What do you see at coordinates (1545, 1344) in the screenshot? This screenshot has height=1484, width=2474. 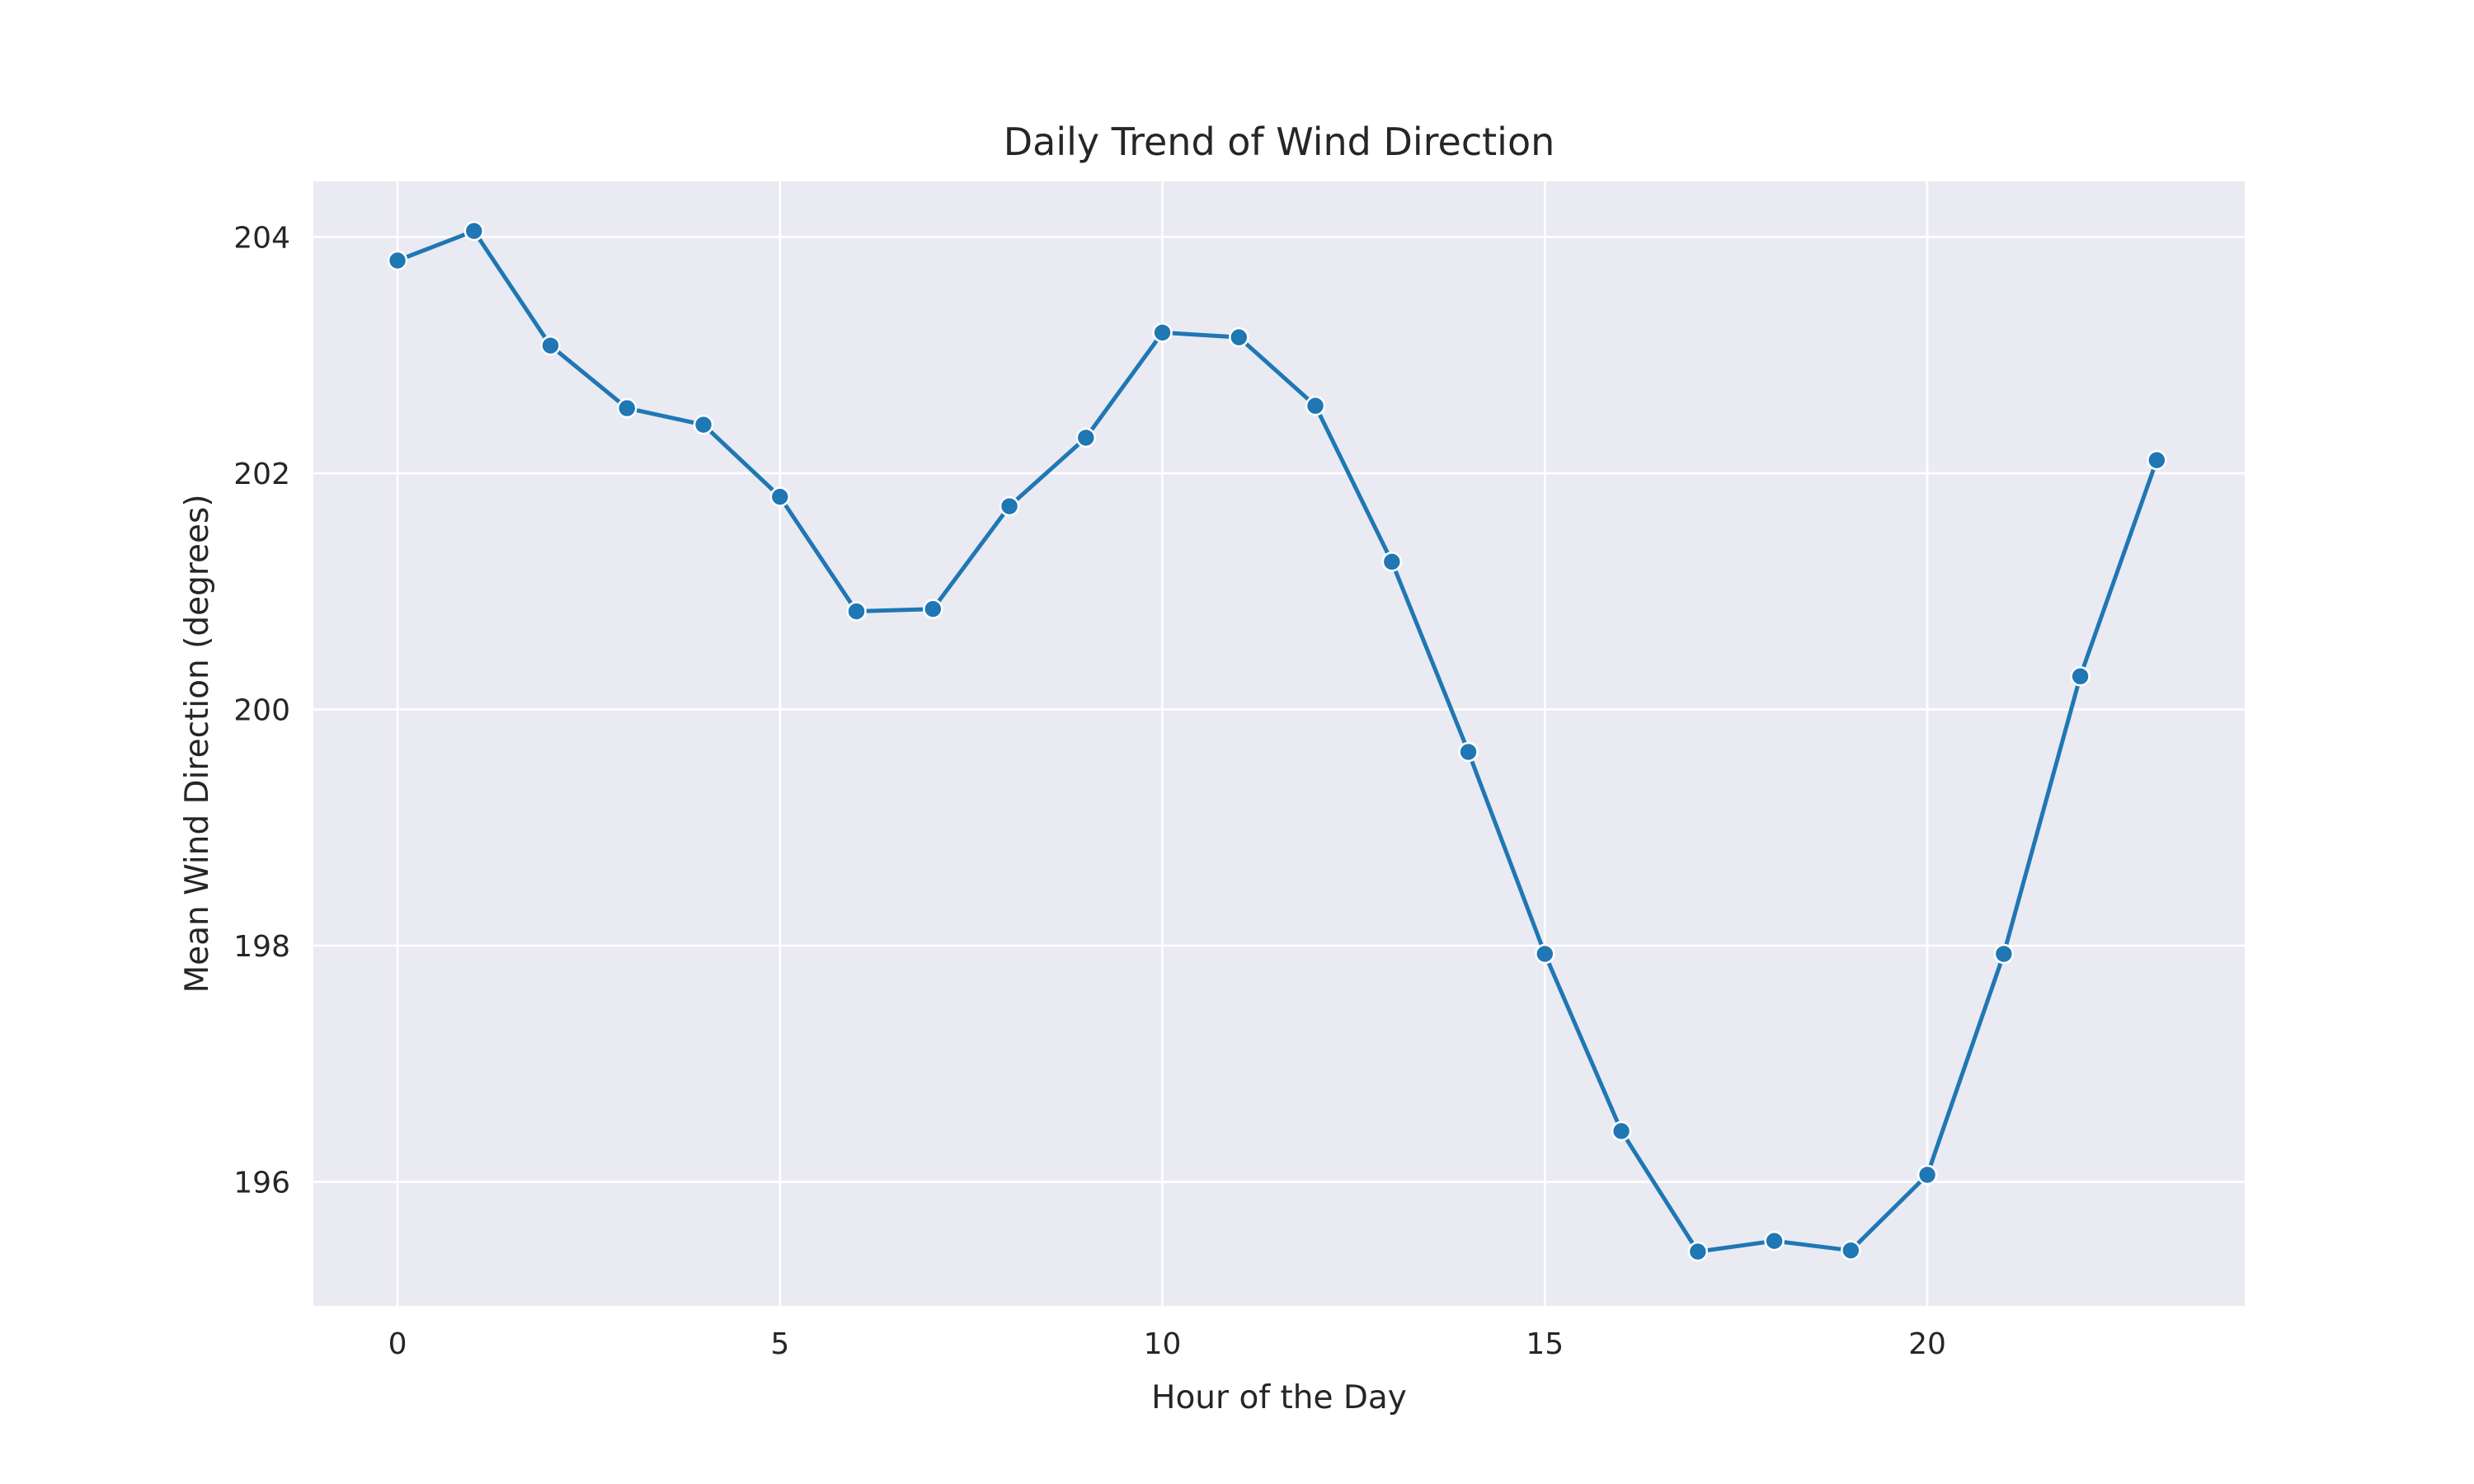 I see `x-tick-label: 15` at bounding box center [1545, 1344].